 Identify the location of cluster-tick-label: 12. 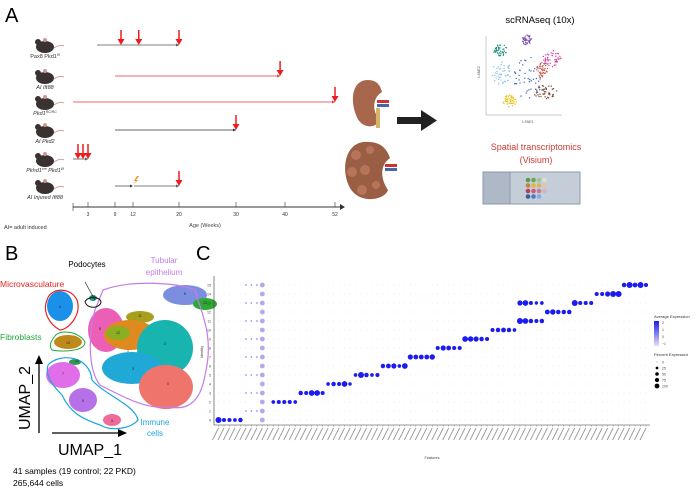
(209, 312).